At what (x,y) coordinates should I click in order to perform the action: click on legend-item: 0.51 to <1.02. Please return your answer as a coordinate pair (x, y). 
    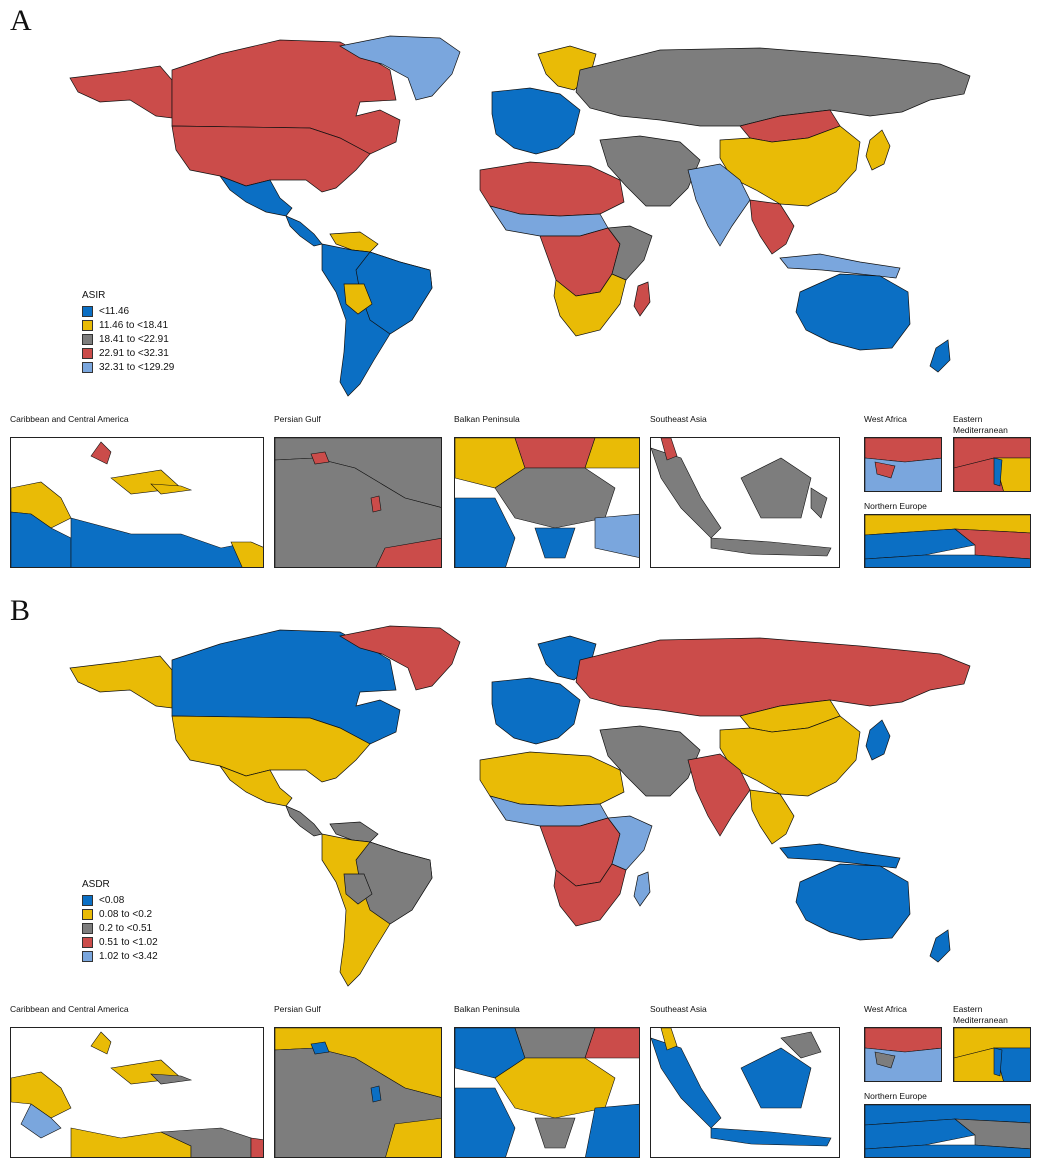
    Looking at the image, I should click on (120, 942).